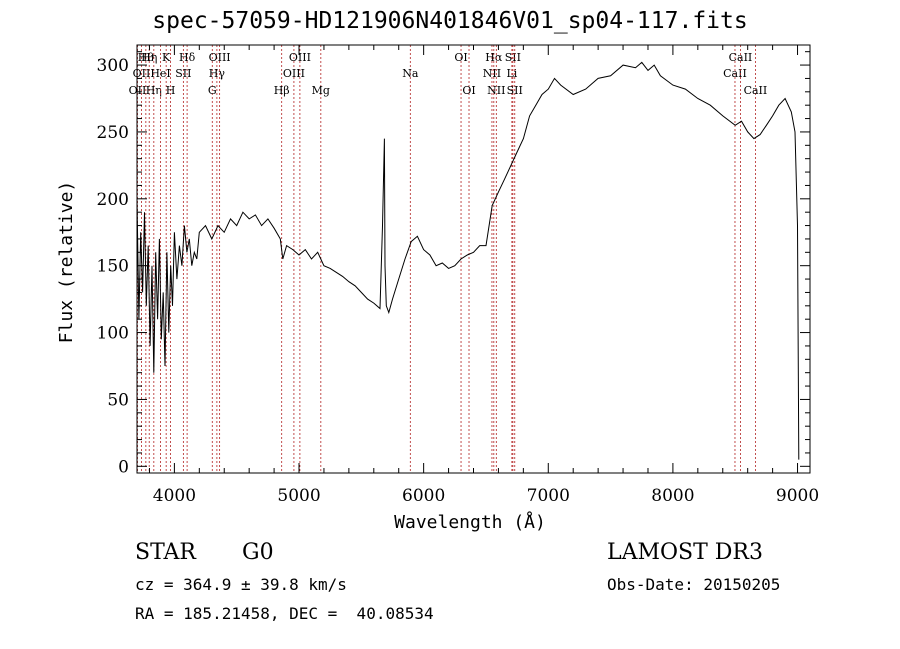 Image resolution: width=900 pixels, height=649 pixels. What do you see at coordinates (511, 73) in the screenshot?
I see `line-label-23: Li` at bounding box center [511, 73].